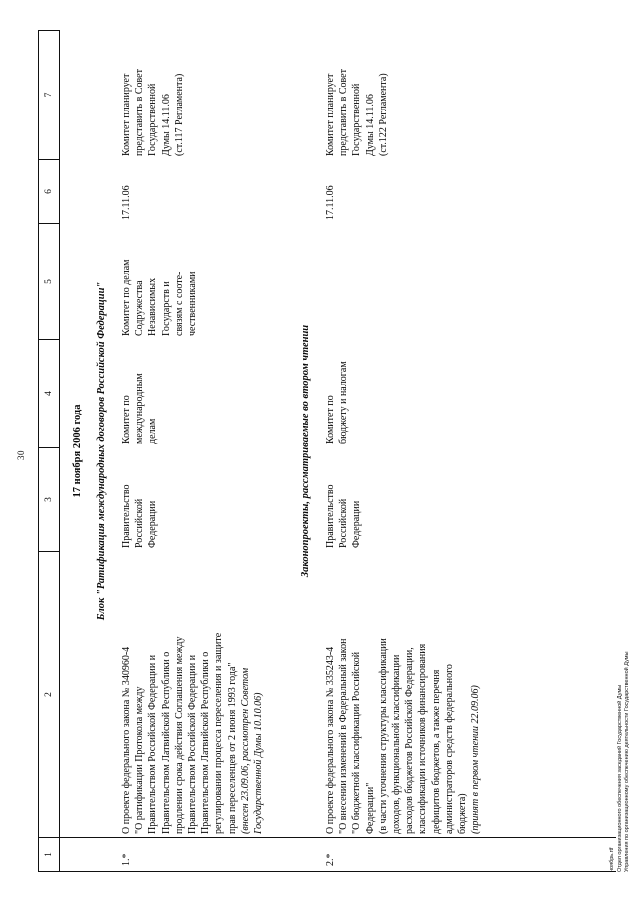 The height and width of the screenshot is (900, 640). I want to click on table-column-number-strip: 1 2 3 4 5 6 7, so click(49, 451).